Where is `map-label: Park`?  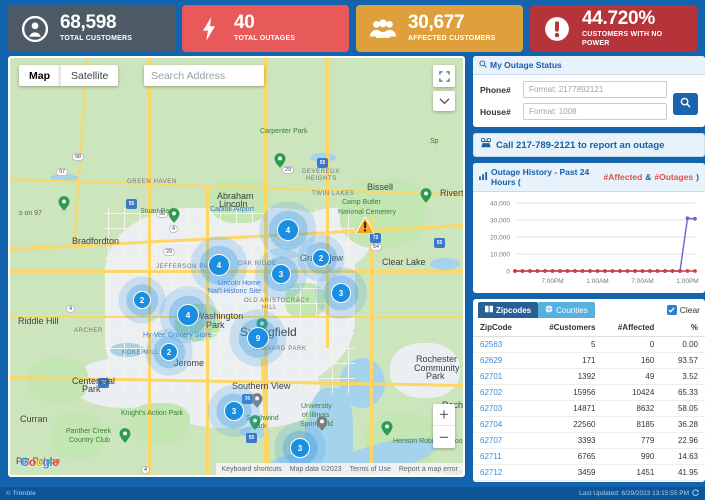
map-label: Park is located at coordinates (435, 376).